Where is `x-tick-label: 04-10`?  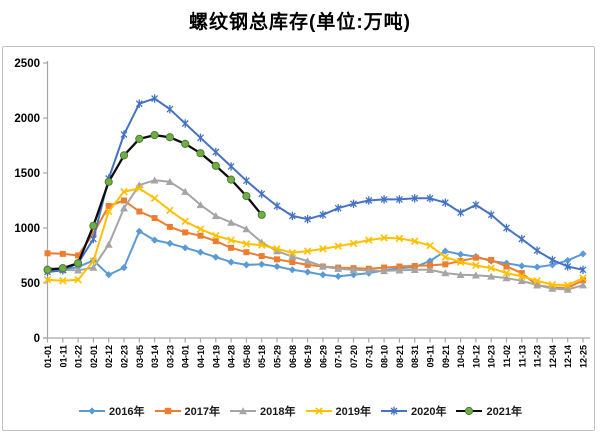 x-tick-label: 04-10 is located at coordinates (201, 356).